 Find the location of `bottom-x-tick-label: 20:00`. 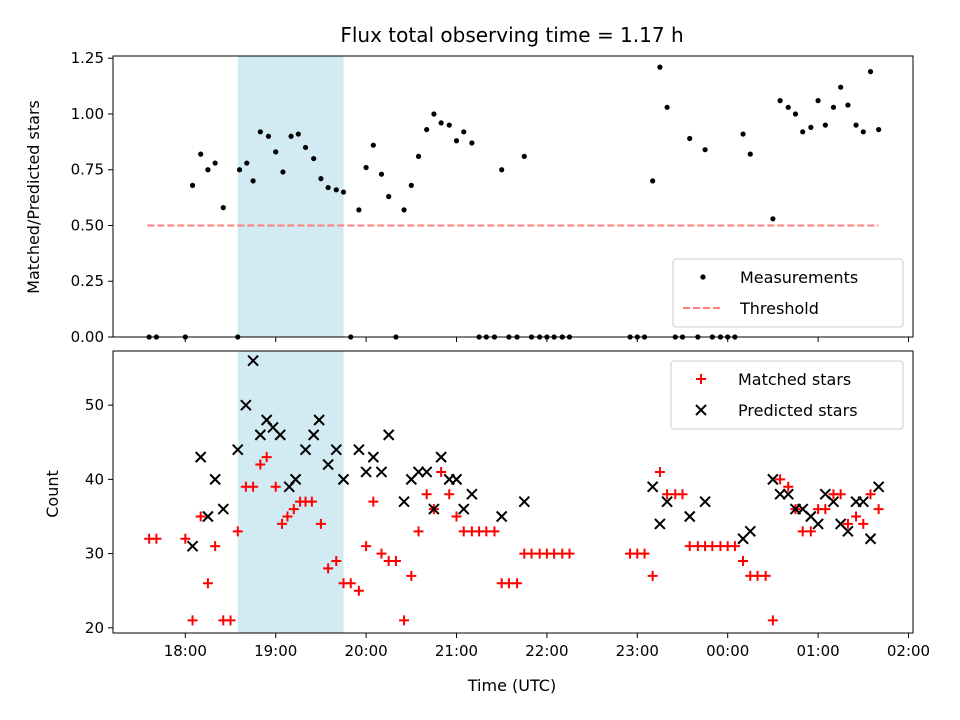

bottom-x-tick-label: 20:00 is located at coordinates (365, 651).